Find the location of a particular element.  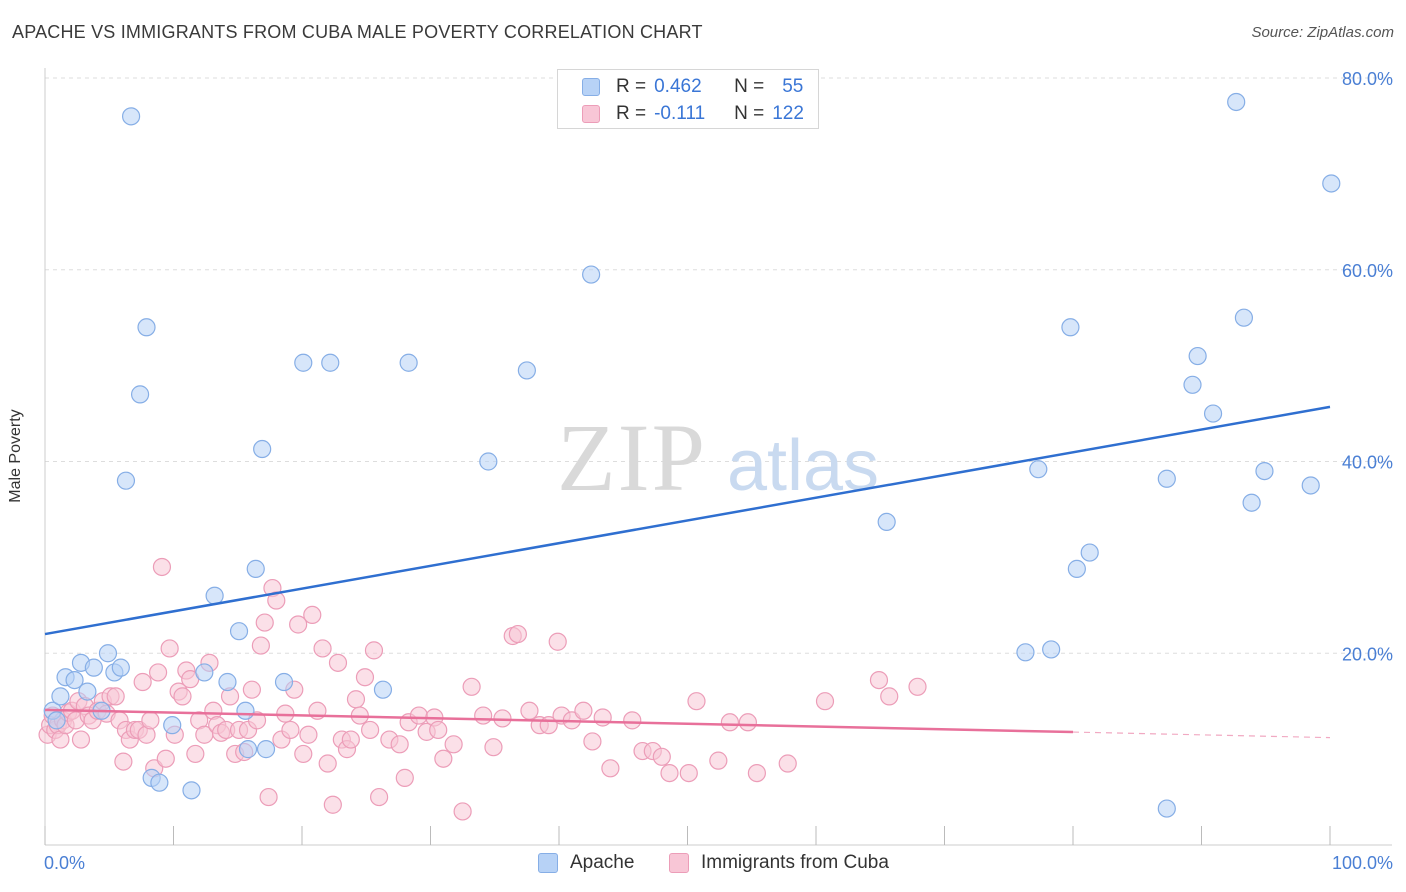

y-tick-label-80: 80.0% is located at coordinates (1367, 79).